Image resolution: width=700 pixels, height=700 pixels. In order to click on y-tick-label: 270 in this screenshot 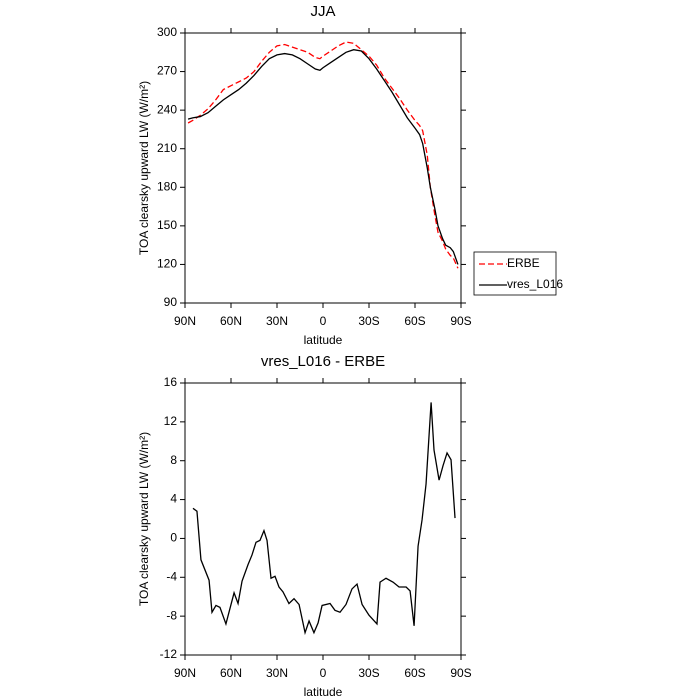, I will do `click(167, 71)`.